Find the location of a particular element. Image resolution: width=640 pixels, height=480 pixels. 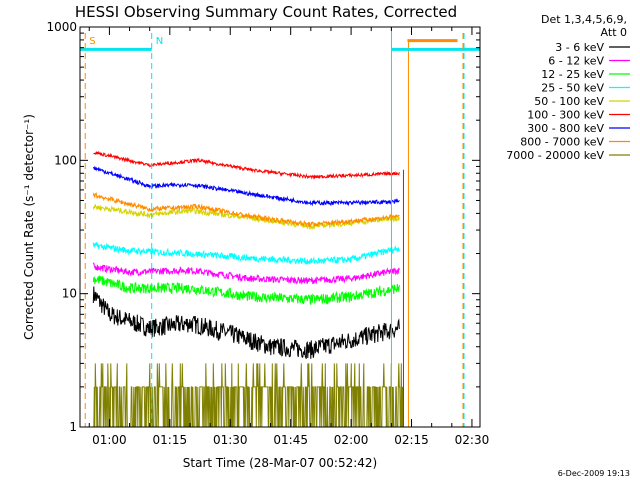

legend-title: Det 1,3,4,5,6,9, is located at coordinates (584, 19).